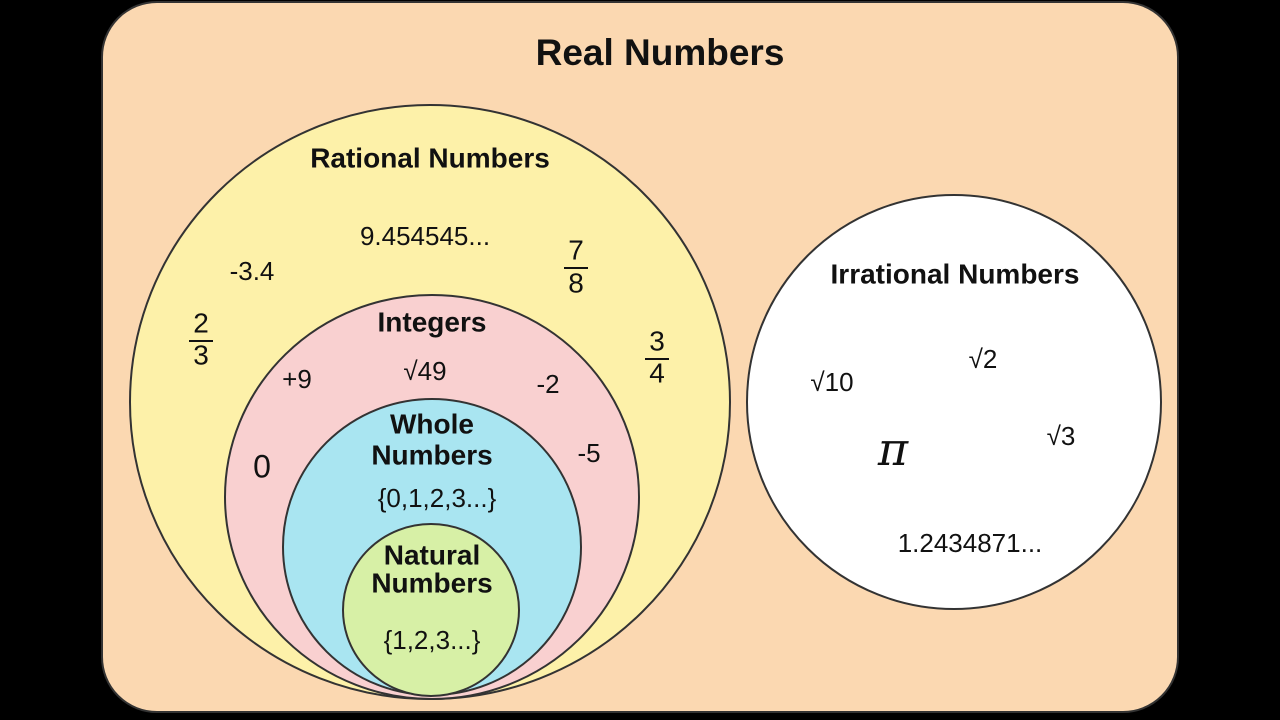  What do you see at coordinates (297, 379) in the screenshot?
I see `example: +9` at bounding box center [297, 379].